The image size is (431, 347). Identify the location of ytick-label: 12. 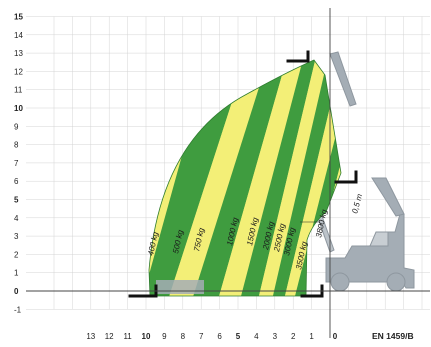
(18, 71).